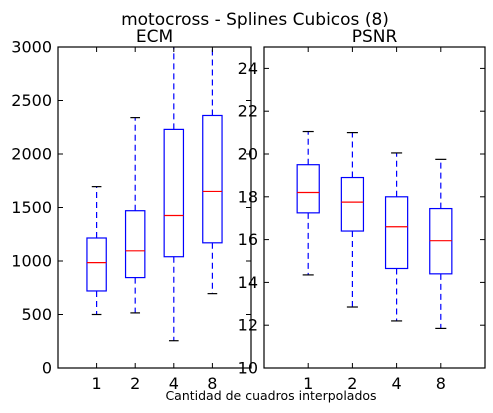 The height and width of the screenshot is (413, 493). What do you see at coordinates (248, 368) in the screenshot?
I see `psnr-y-tick-label-10: 10` at bounding box center [248, 368].